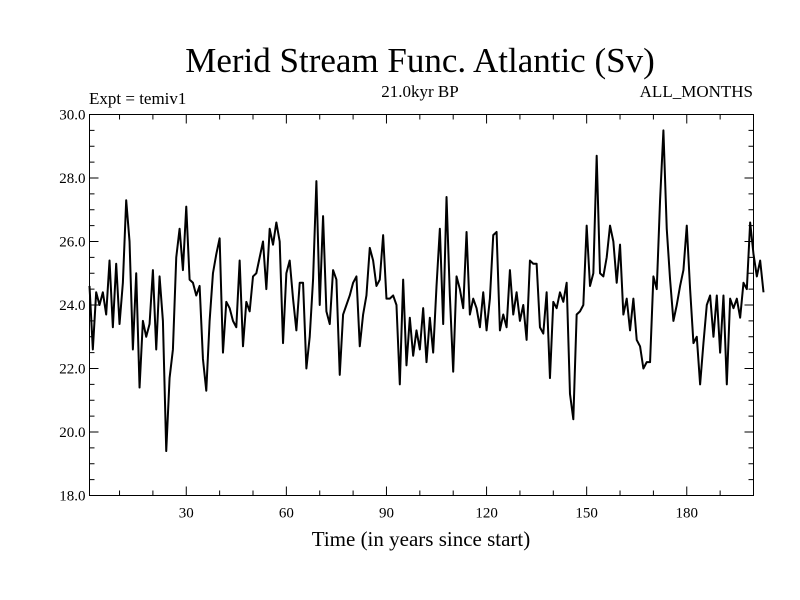  Describe the element at coordinates (286, 514) in the screenshot. I see `x-tick-label: 60` at that location.